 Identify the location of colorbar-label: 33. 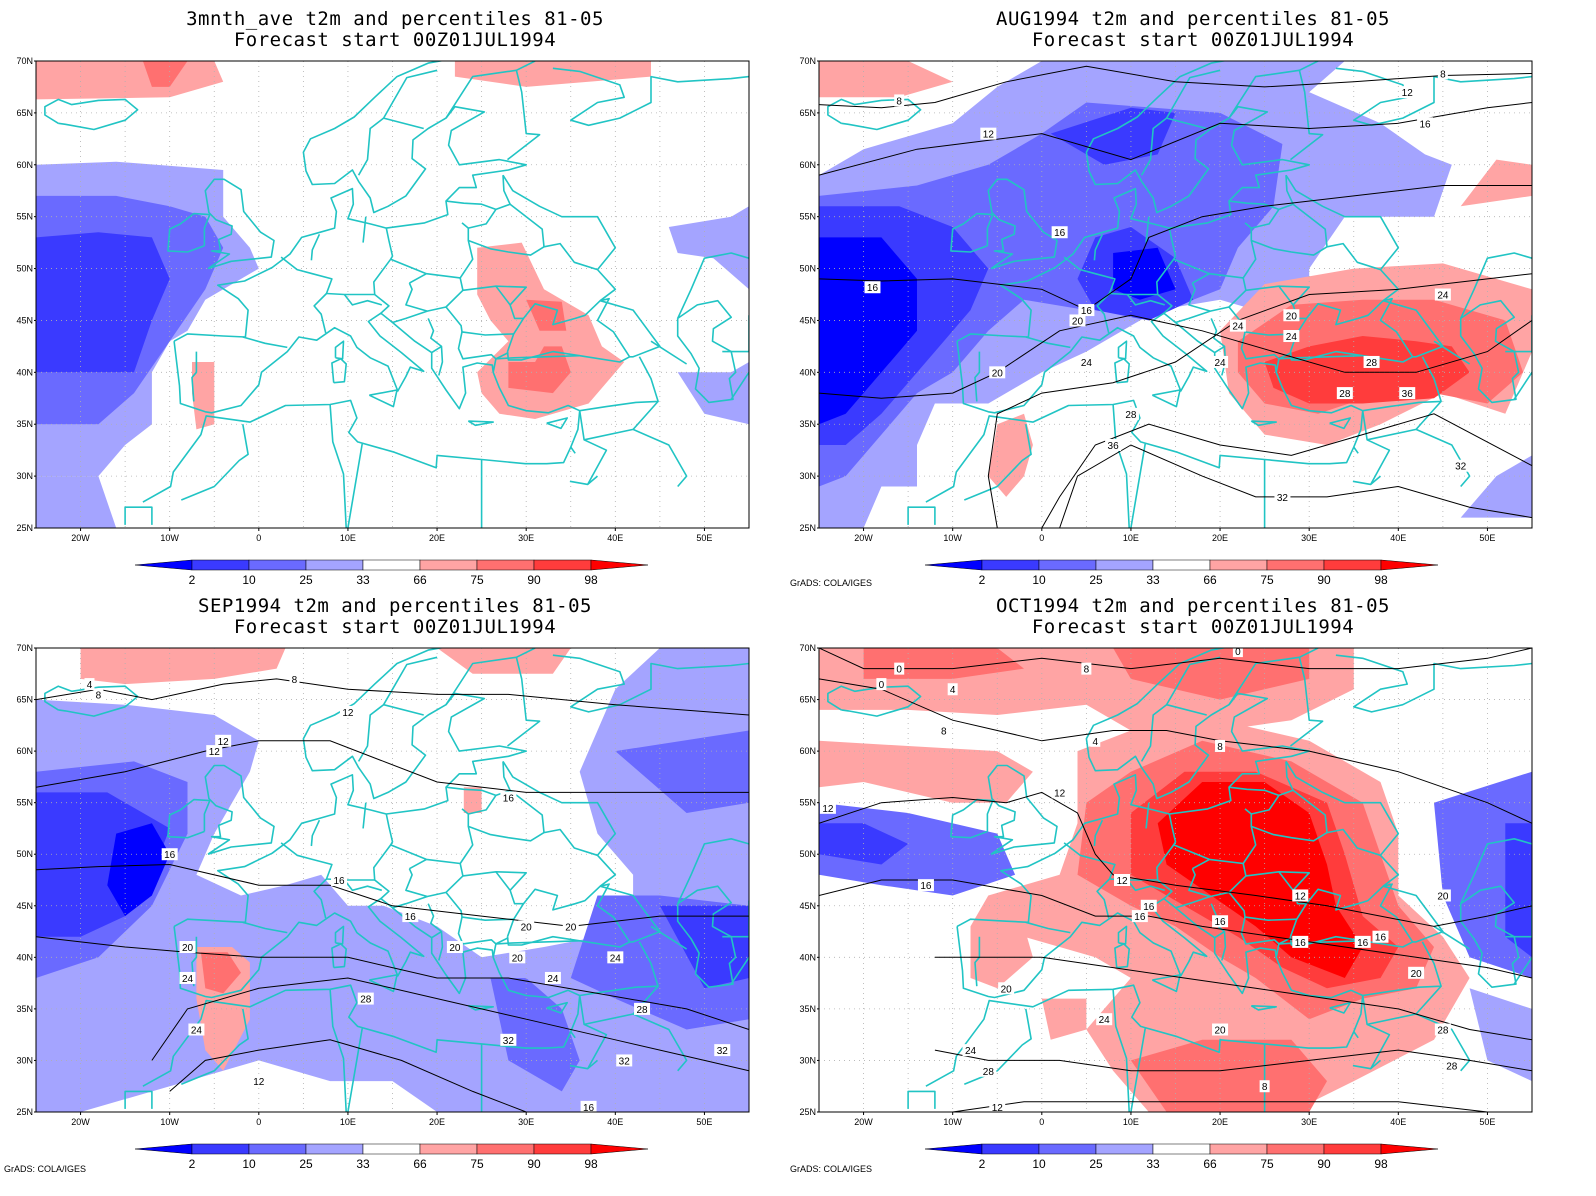
(1153, 1164).